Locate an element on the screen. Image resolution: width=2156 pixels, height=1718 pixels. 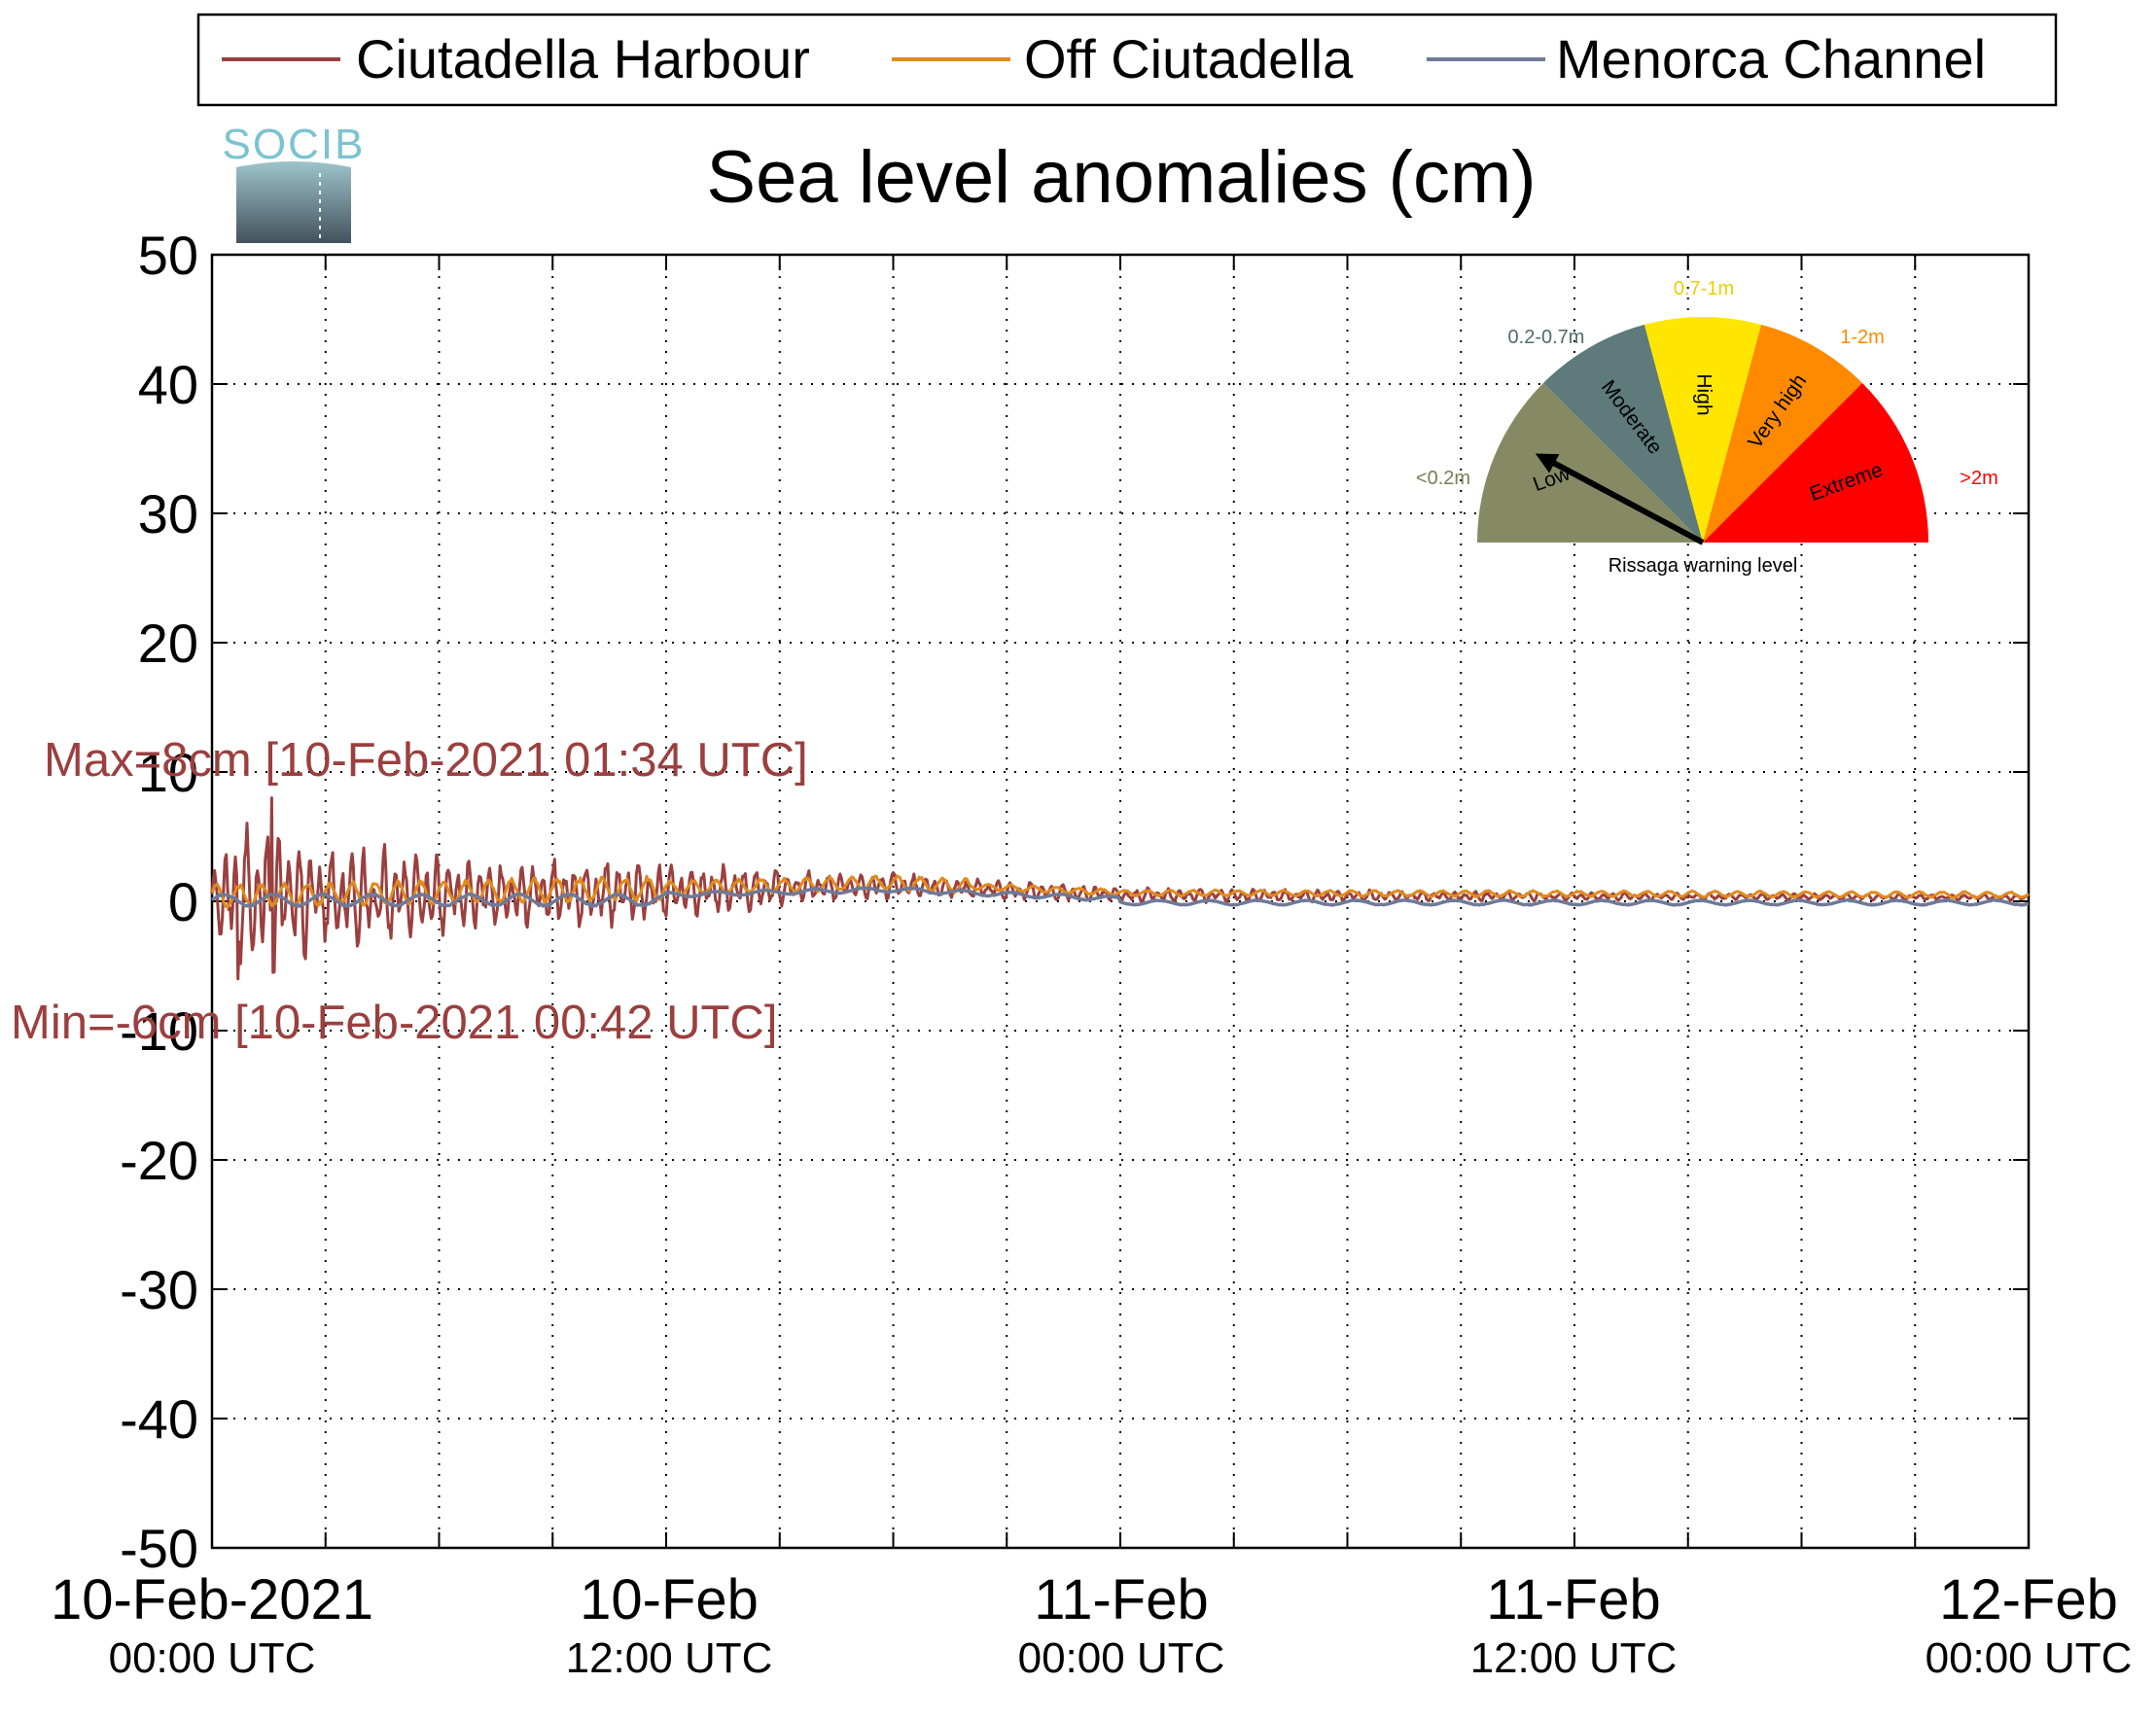
legend-label-off-ciutadella: Off Ciutadella is located at coordinates (1189, 58).